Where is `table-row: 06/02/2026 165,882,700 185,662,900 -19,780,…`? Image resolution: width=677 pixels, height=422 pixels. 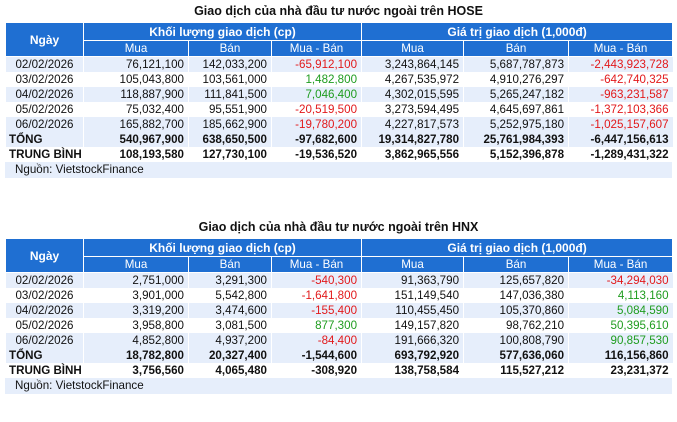
table-row: 06/02/2026 165,882,700 185,662,900 -19,780,… is located at coordinates (339, 124).